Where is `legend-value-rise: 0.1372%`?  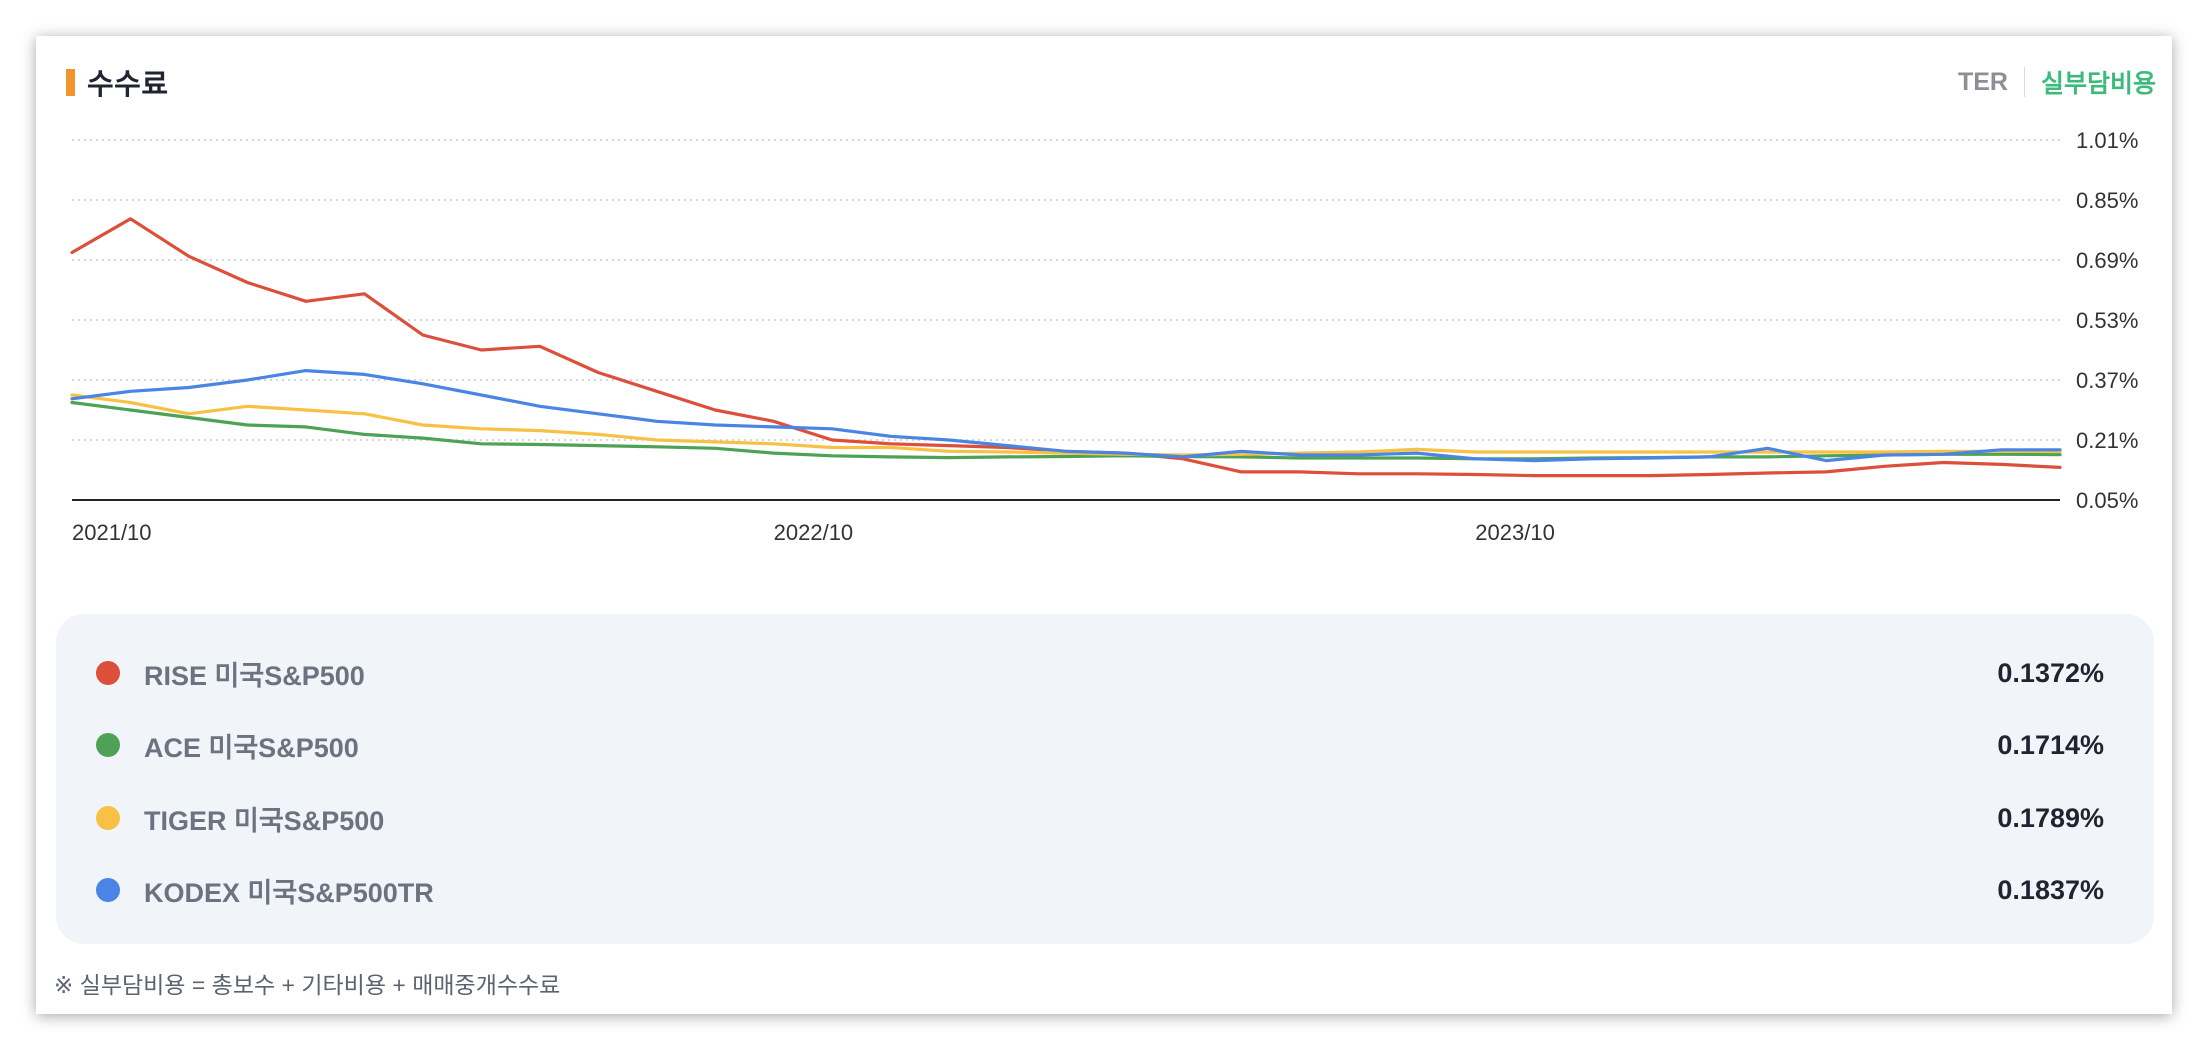
legend-value-rise: 0.1372% is located at coordinates (2050, 672).